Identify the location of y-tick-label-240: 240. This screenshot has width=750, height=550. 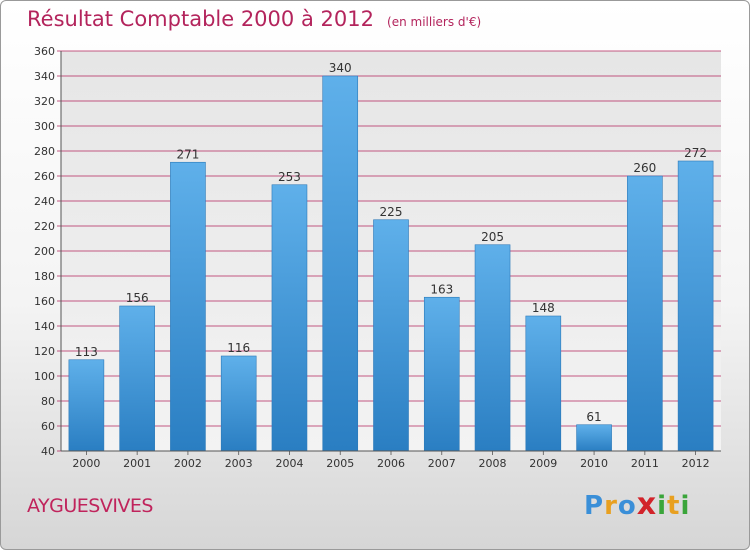
(44, 201).